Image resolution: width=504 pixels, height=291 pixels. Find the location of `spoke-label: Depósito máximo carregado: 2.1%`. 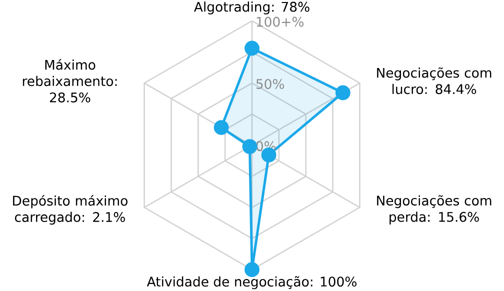

spoke-label: Depósito máximo carregado: 2.1% is located at coordinates (70, 210).